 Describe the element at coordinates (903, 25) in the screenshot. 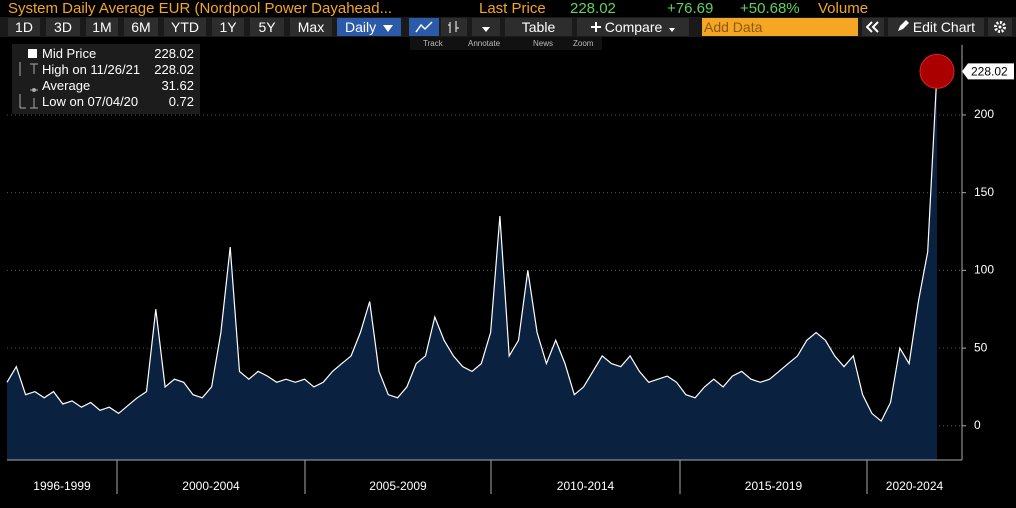

I see `pencil-icon` at that location.